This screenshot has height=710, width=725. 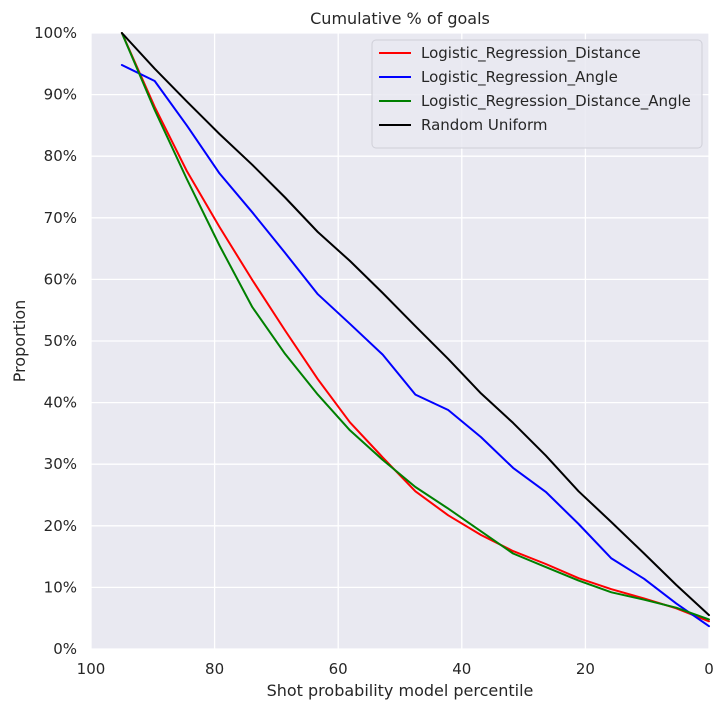 What do you see at coordinates (60, 464) in the screenshot?
I see `y-tick-label: 30%` at bounding box center [60, 464].